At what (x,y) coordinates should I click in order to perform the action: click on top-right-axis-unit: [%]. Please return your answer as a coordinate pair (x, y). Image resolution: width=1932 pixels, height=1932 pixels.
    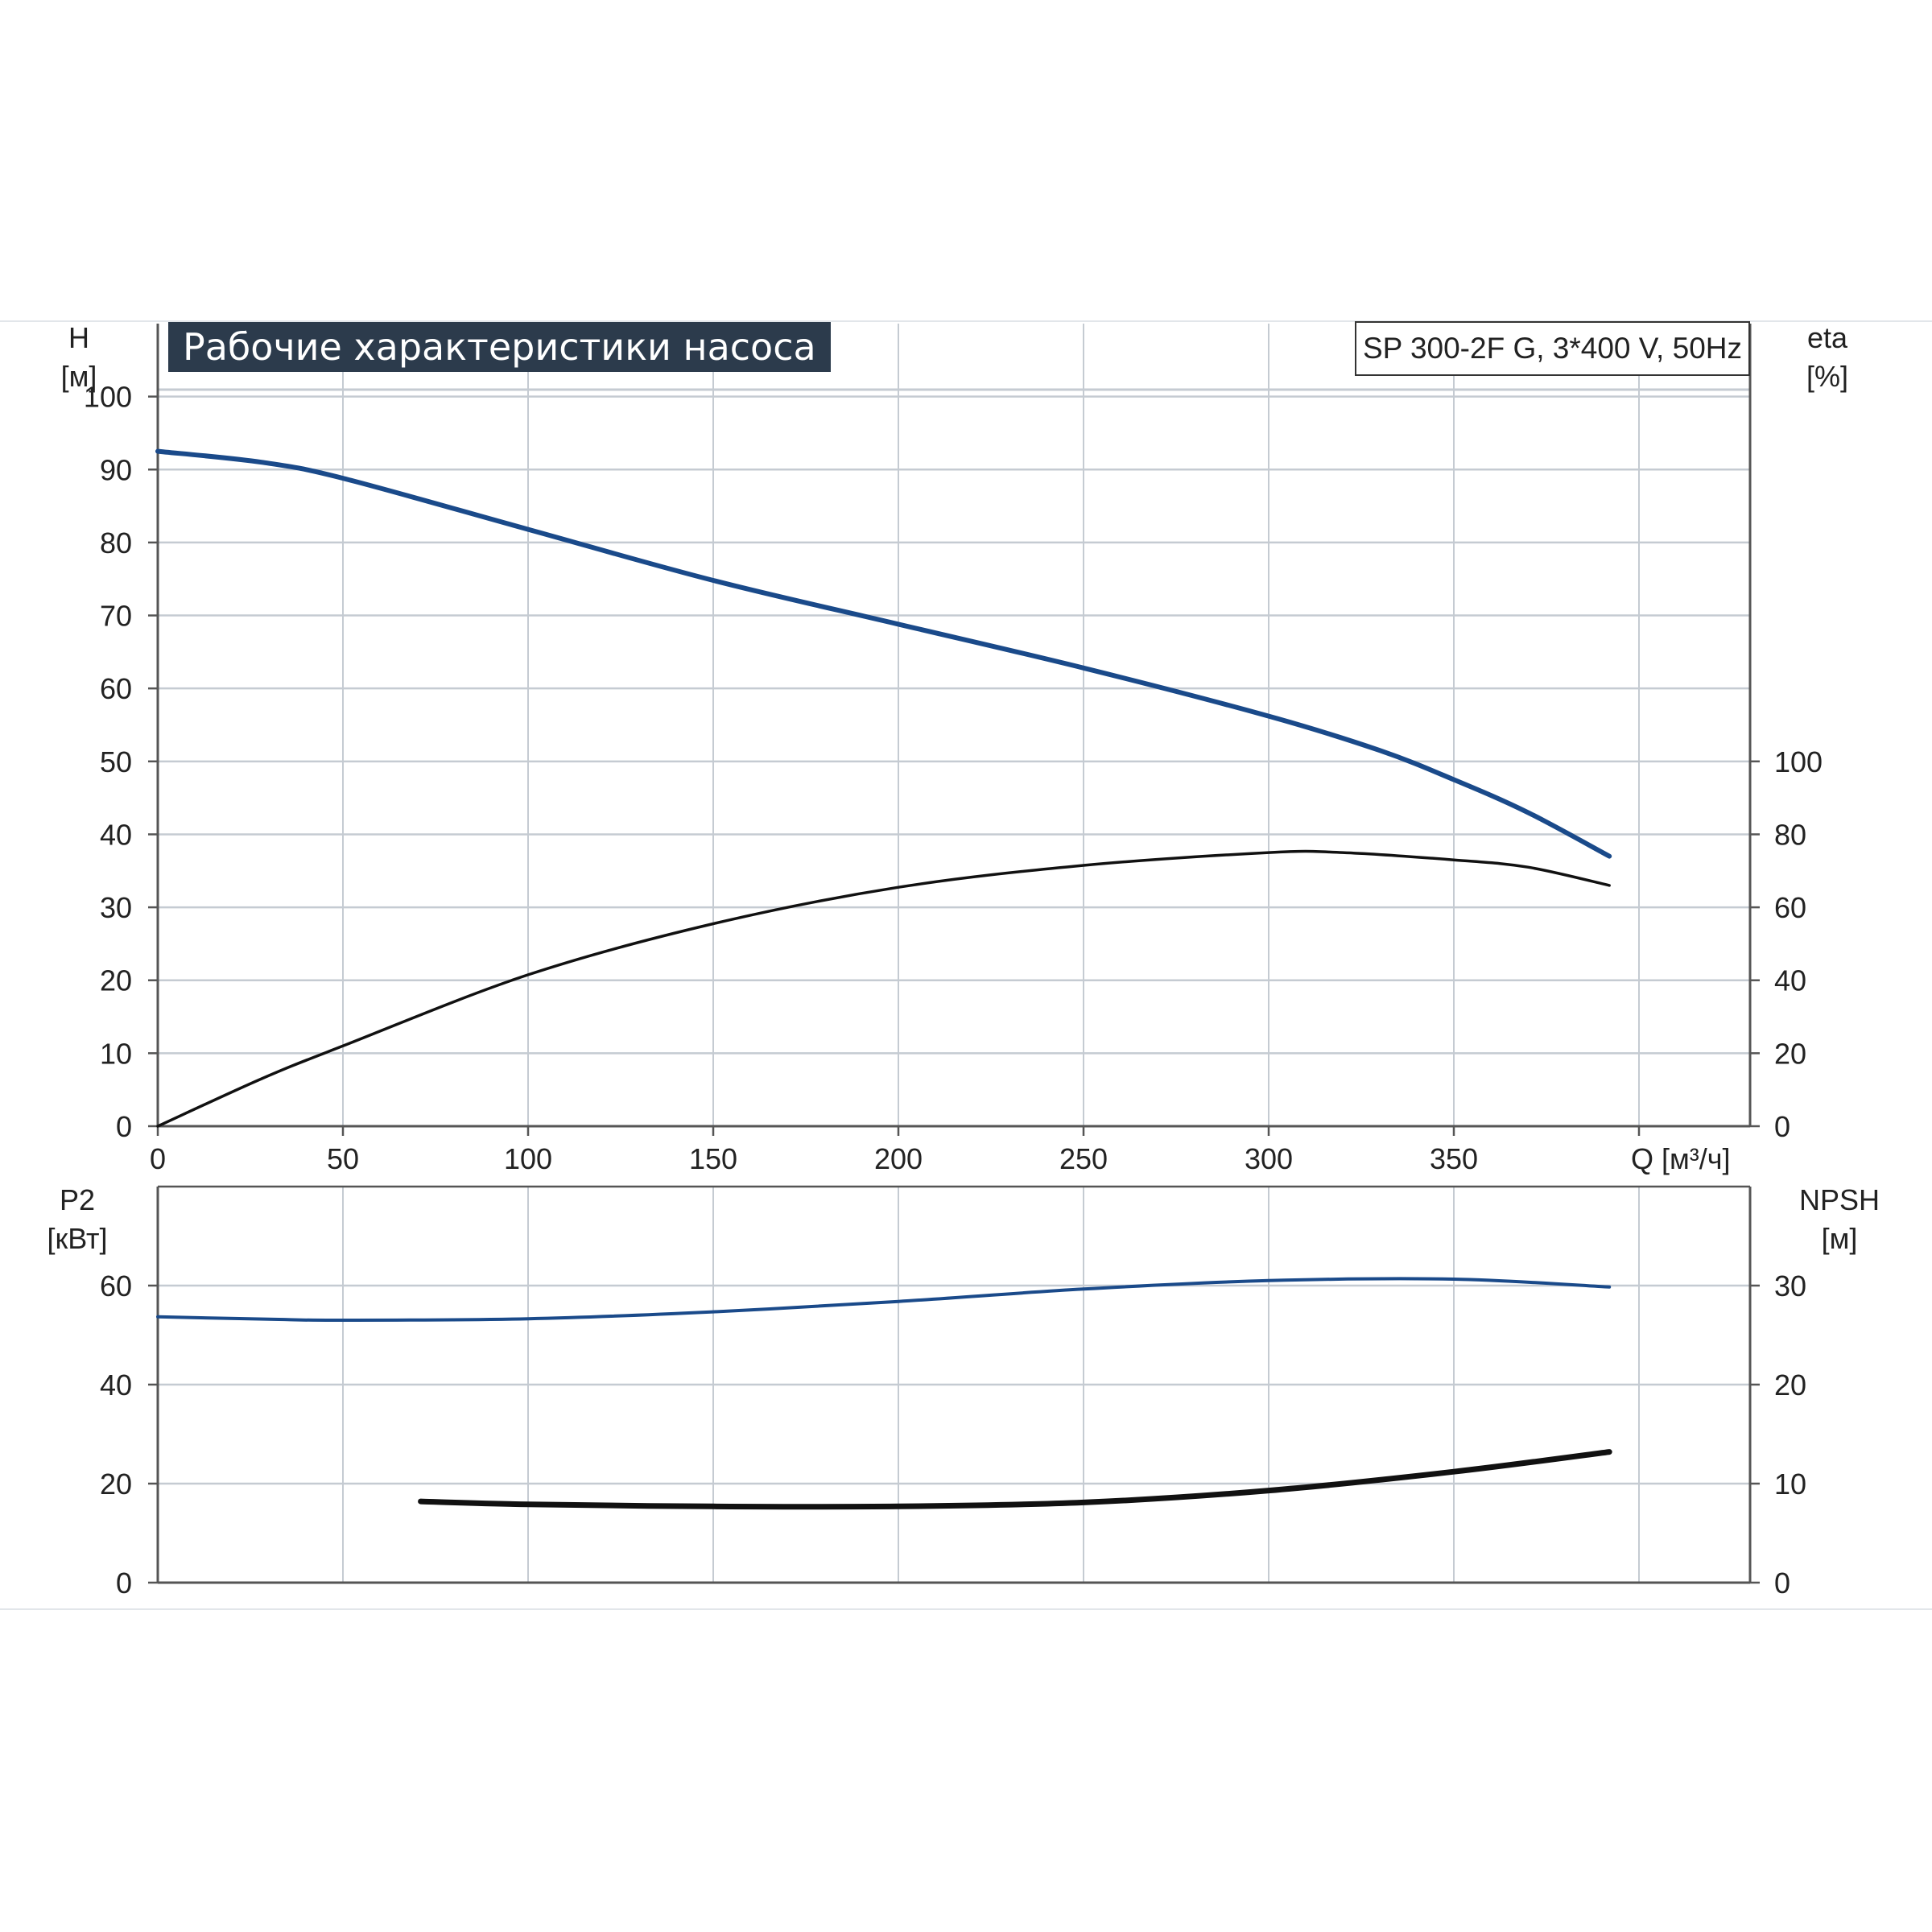
    Looking at the image, I should click on (1827, 376).